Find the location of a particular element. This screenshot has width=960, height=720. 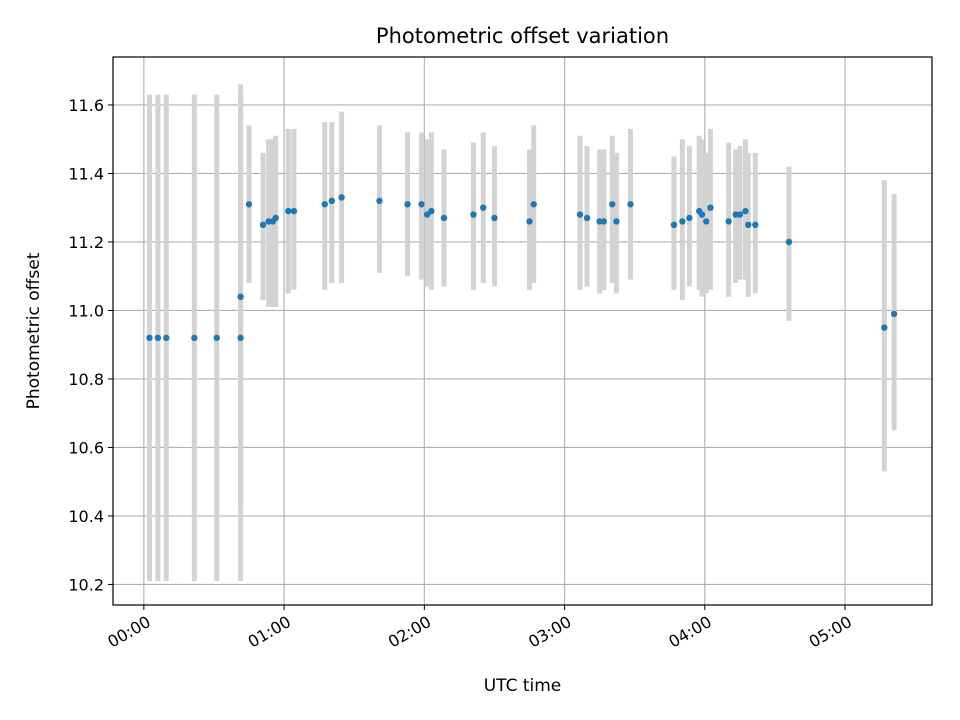

x-tick-label: 04:00 is located at coordinates (689, 632).